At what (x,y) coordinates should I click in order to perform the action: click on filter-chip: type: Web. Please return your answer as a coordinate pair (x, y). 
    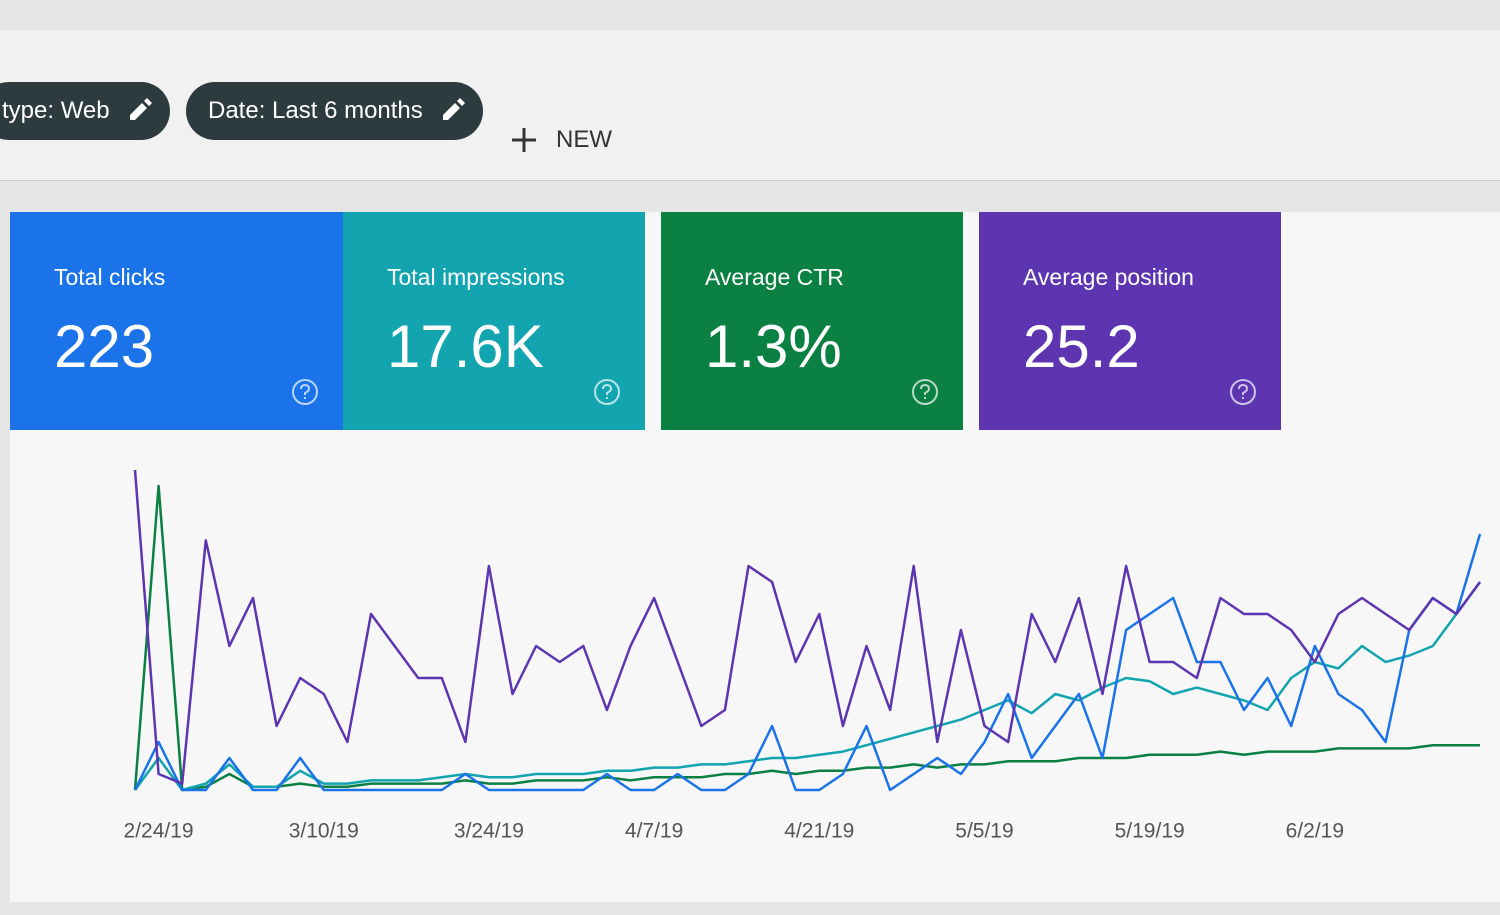
    Looking at the image, I should click on (85, 111).